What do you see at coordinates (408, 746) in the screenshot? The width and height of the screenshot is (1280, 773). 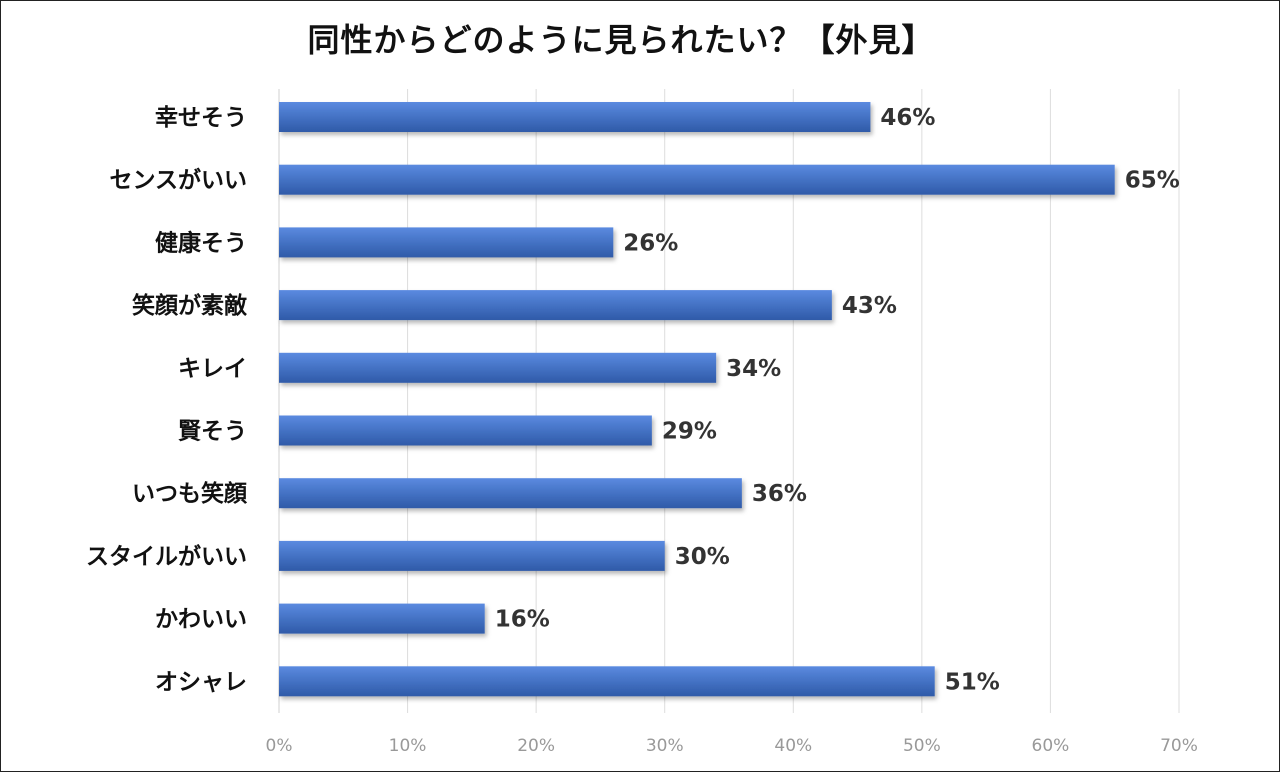 I see `x-tick-label: 10%` at bounding box center [408, 746].